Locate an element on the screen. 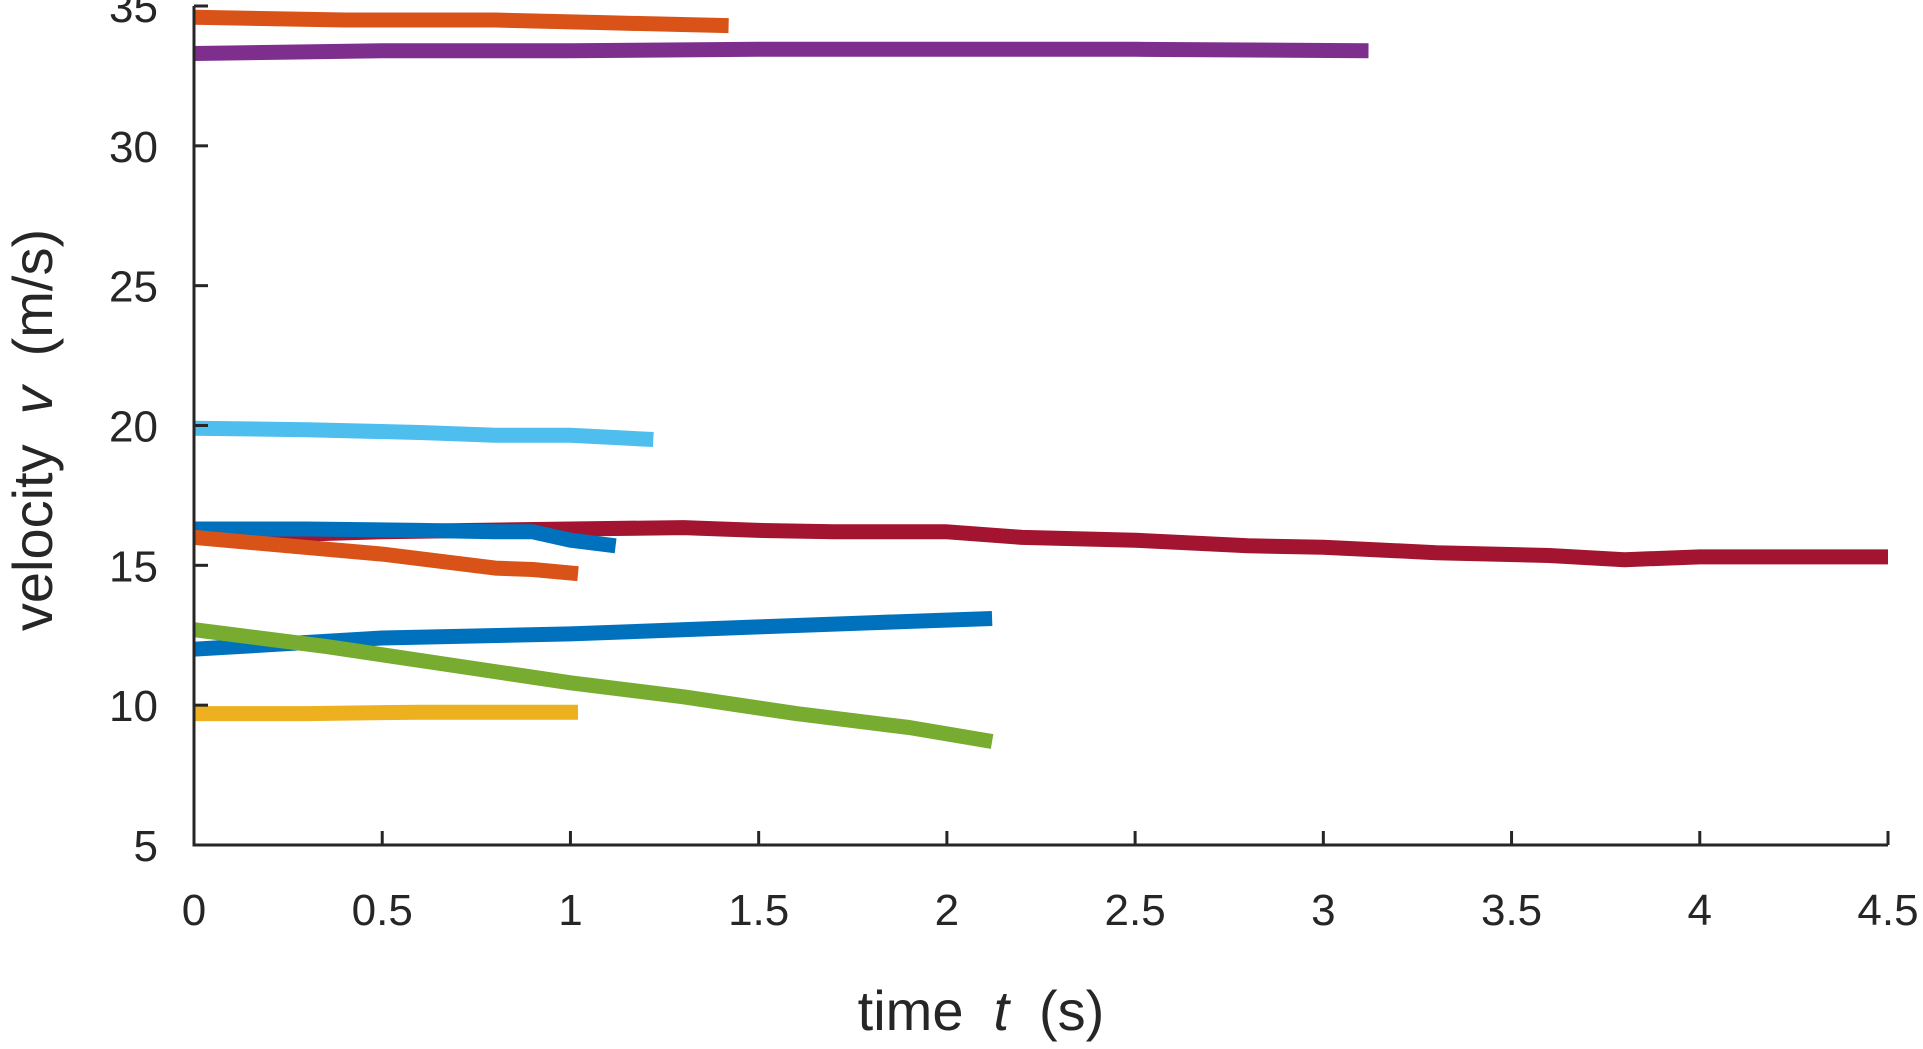 Image resolution: width=1923 pixels, height=1049 pixels. y-axis-label-symbol: v is located at coordinates (32, 398).